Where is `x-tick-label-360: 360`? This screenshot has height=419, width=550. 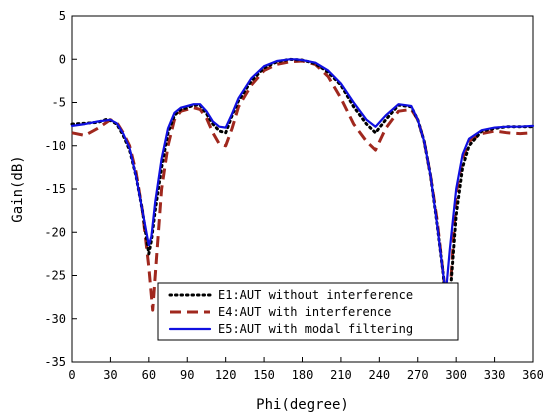 x-tick-label-360: 360 is located at coordinates (533, 375).